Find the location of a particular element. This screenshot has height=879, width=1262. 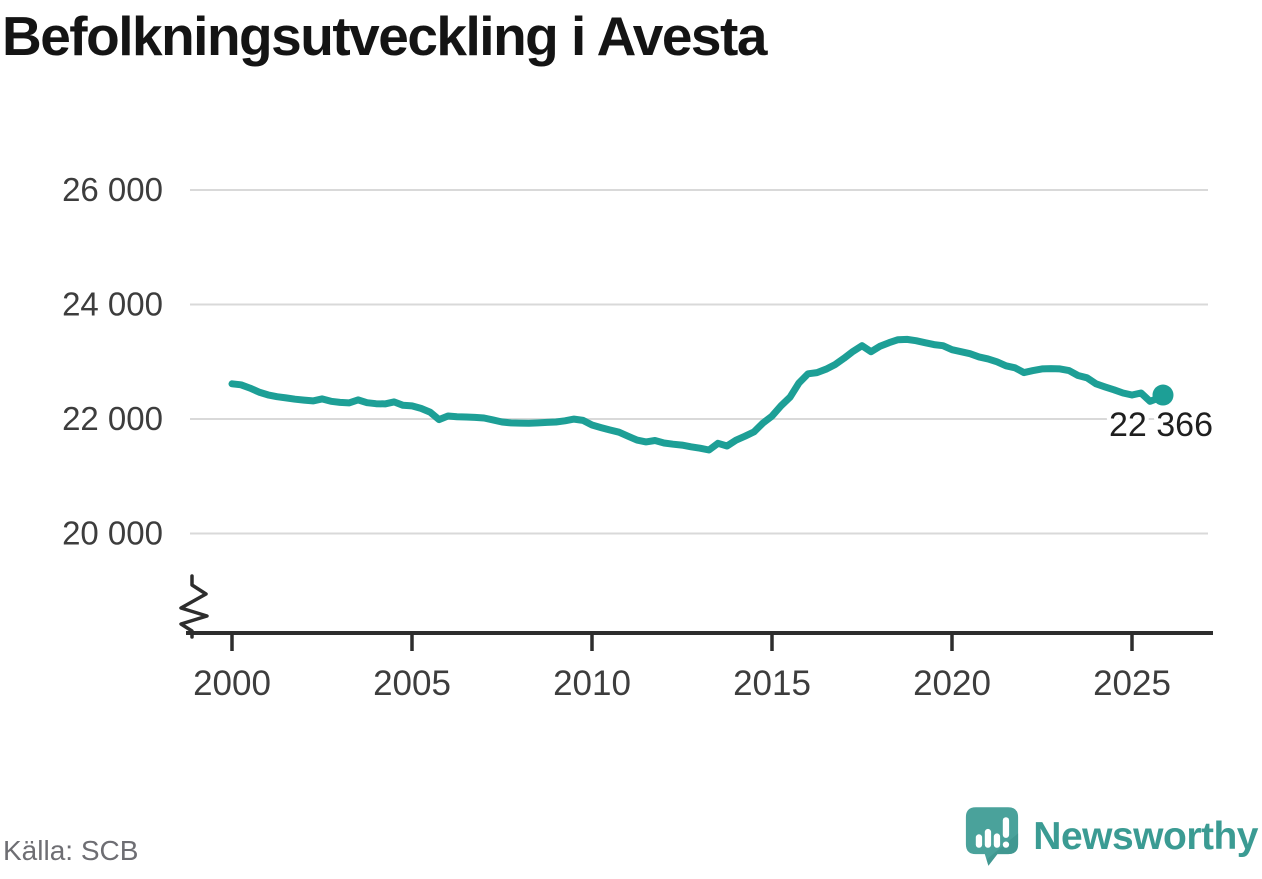

population-line is located at coordinates (695, 394).